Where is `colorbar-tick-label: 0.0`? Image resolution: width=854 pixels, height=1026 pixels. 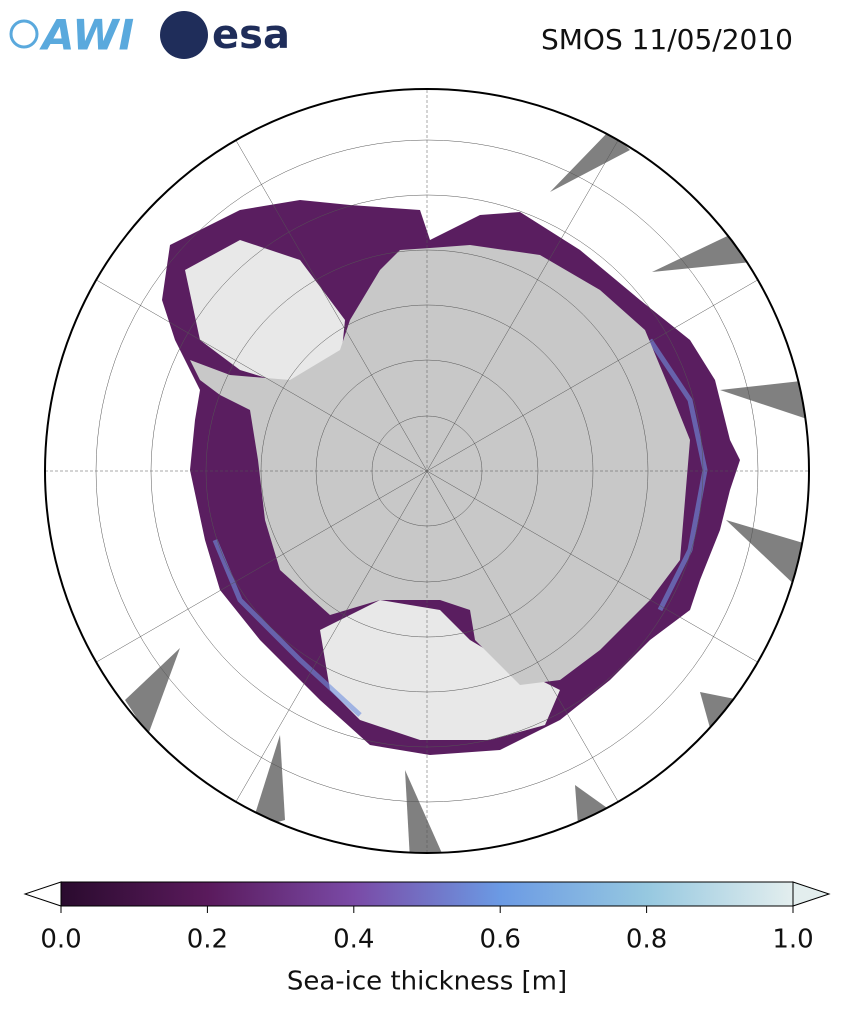 colorbar-tick-label: 0.0 is located at coordinates (60, 940).